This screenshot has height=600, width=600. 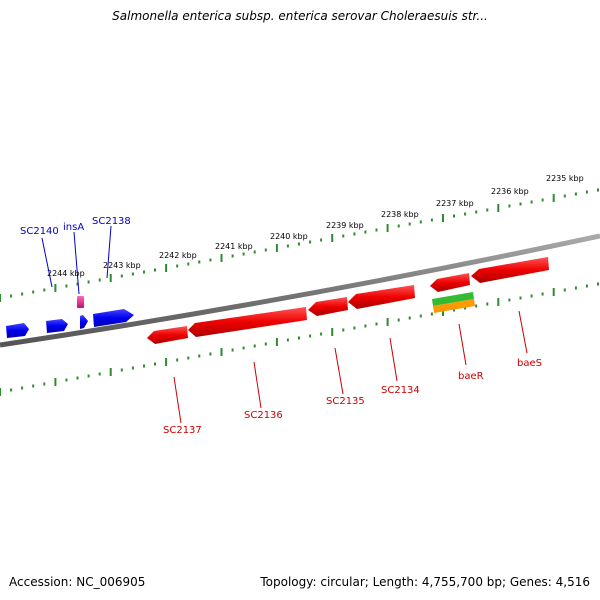 I want to click on gene-insertion-element, so click(x=80, y=302).